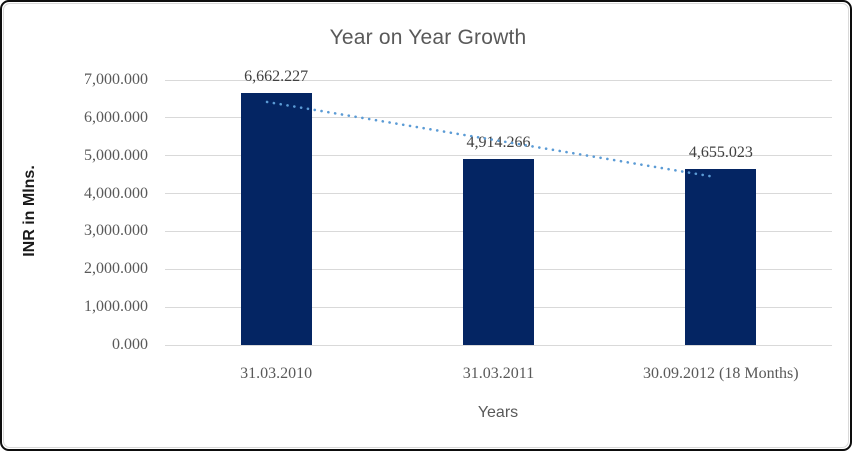 Image resolution: width=852 pixels, height=451 pixels. What do you see at coordinates (428, 37) in the screenshot?
I see `chart-title: Year on Year Growth` at bounding box center [428, 37].